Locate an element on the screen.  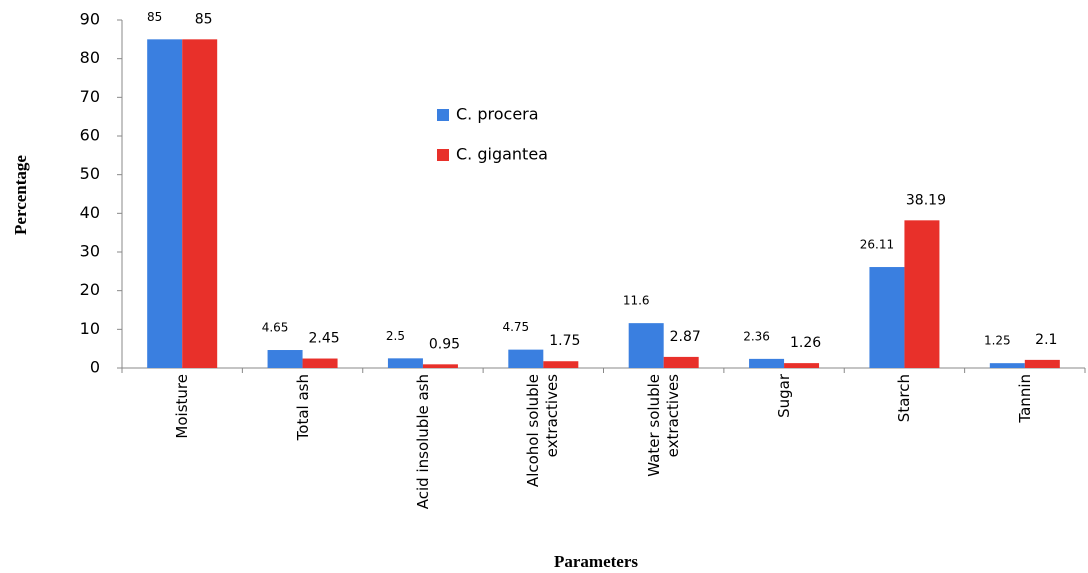
y-tick-label: 80 is located at coordinates (90, 57).